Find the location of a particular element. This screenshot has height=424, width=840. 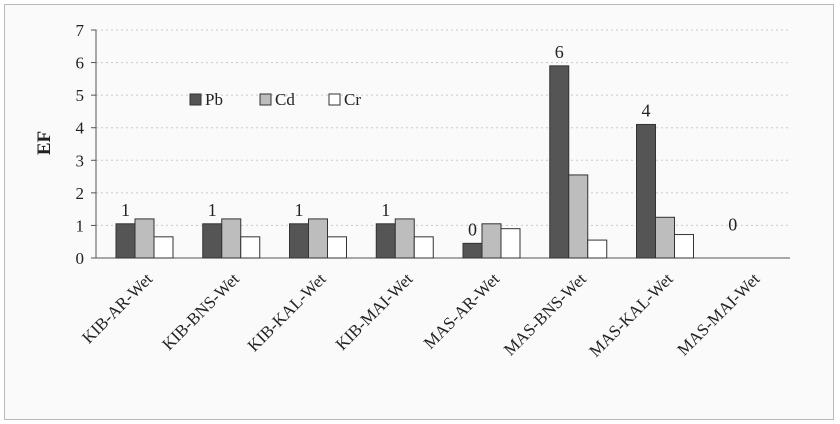

legend-swatch-pb is located at coordinates (195, 99).